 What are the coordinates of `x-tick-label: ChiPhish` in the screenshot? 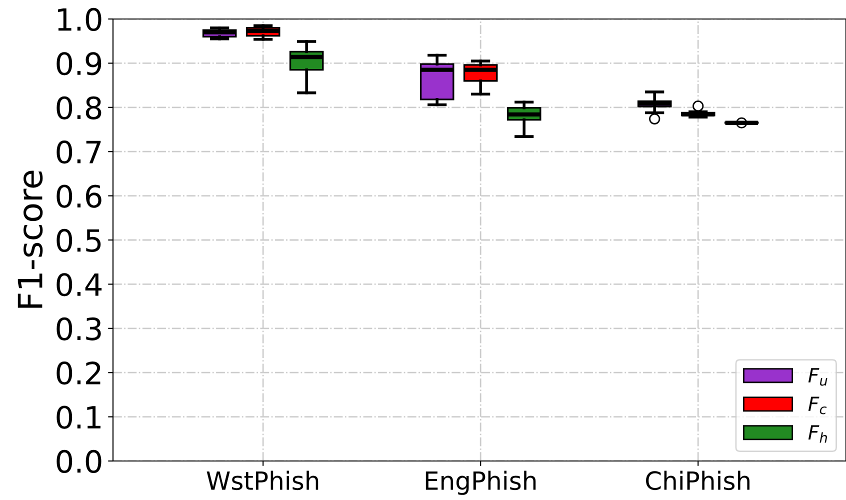 It's located at (698, 480).